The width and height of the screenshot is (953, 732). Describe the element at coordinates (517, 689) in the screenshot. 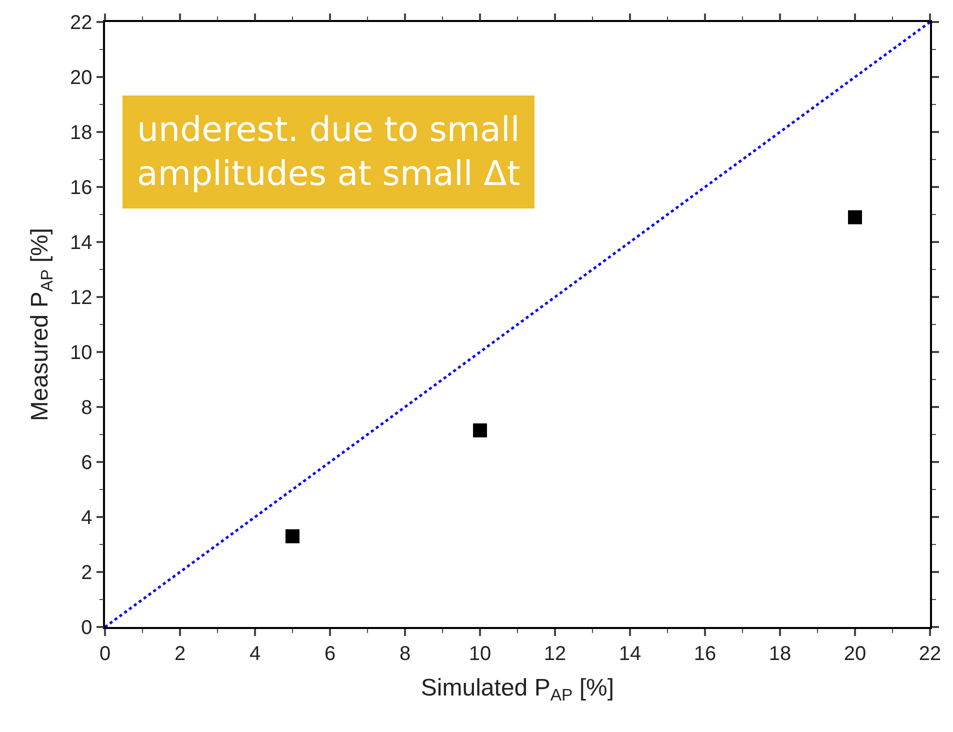

I see `x-axis-title: Simulated P$_{AP}$ [%]` at that location.